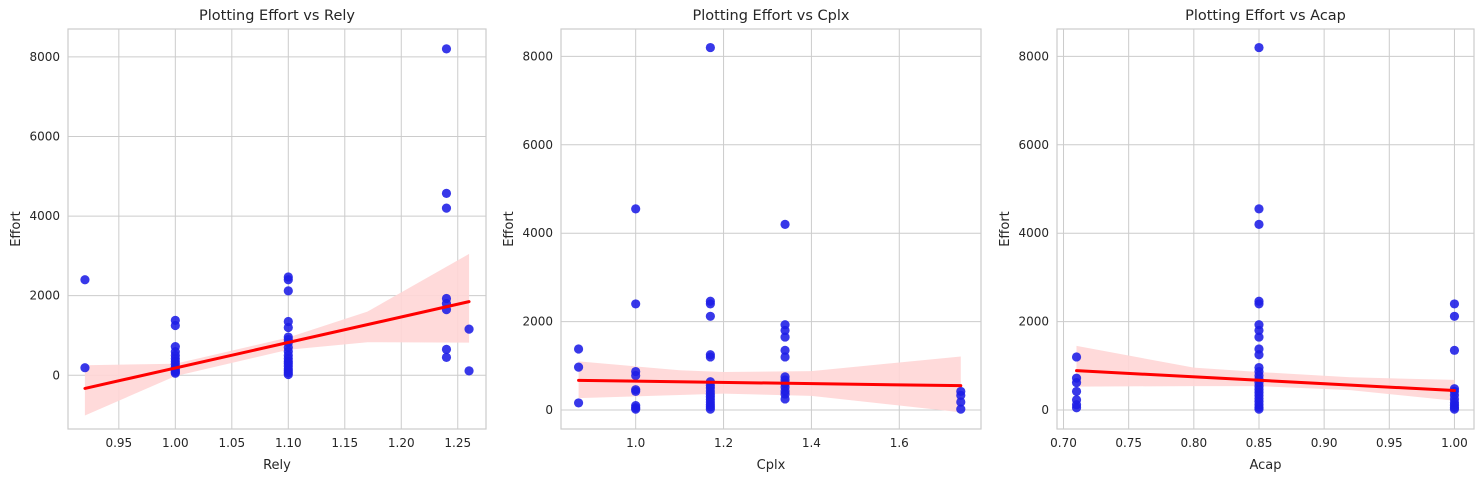 The width and height of the screenshot is (1484, 484). What do you see at coordinates (288, 443) in the screenshot?
I see `x-tick-label: 1.10` at bounding box center [288, 443].